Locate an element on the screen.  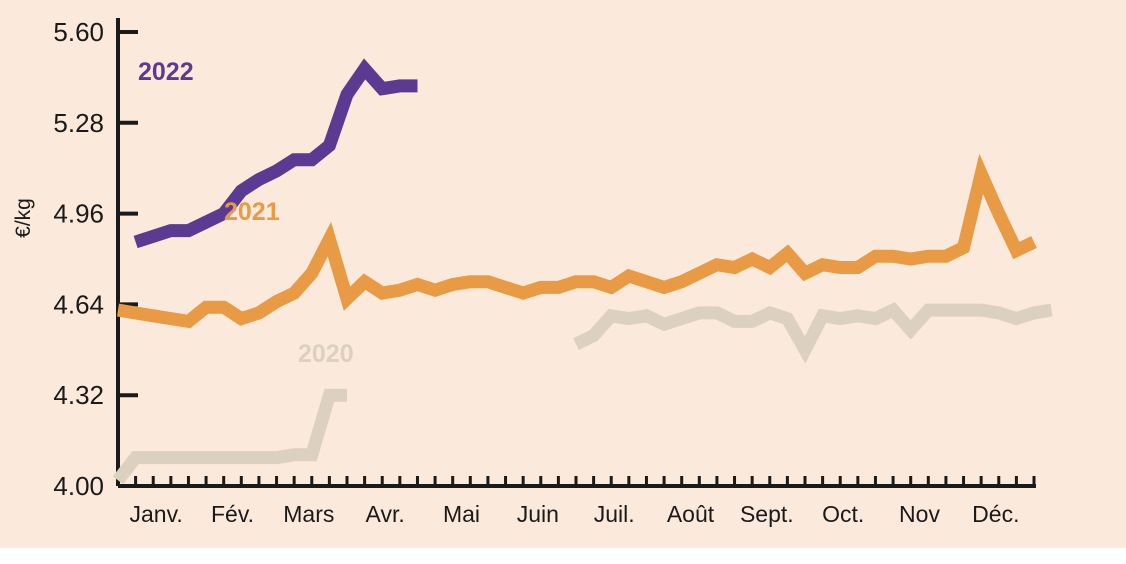
x-month-label: Mars is located at coordinates (308, 514).